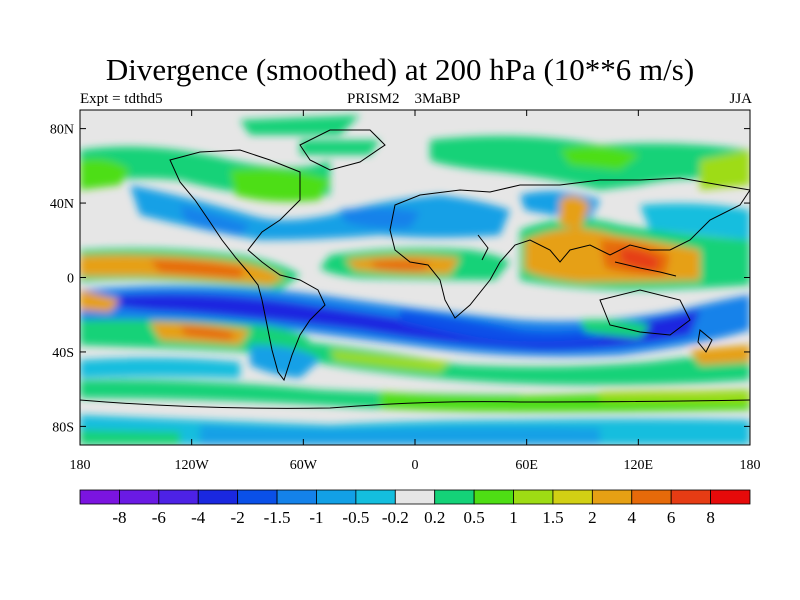 The image size is (800, 600). I want to click on colorbar-label: -1, so click(316, 517).